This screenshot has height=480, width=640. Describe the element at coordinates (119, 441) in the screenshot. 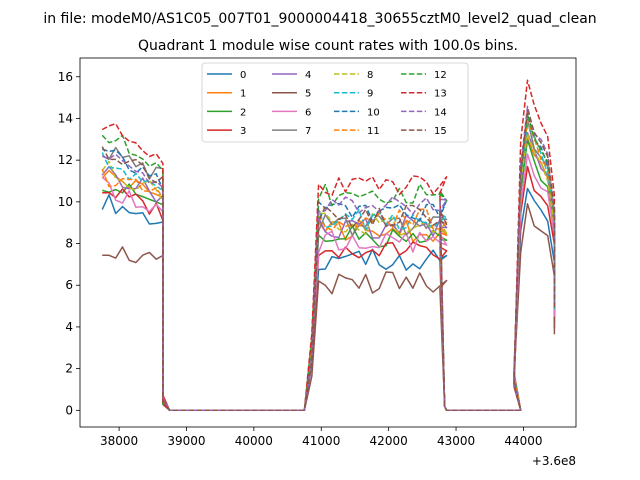

I see `x-tick-label: 38000` at that location.